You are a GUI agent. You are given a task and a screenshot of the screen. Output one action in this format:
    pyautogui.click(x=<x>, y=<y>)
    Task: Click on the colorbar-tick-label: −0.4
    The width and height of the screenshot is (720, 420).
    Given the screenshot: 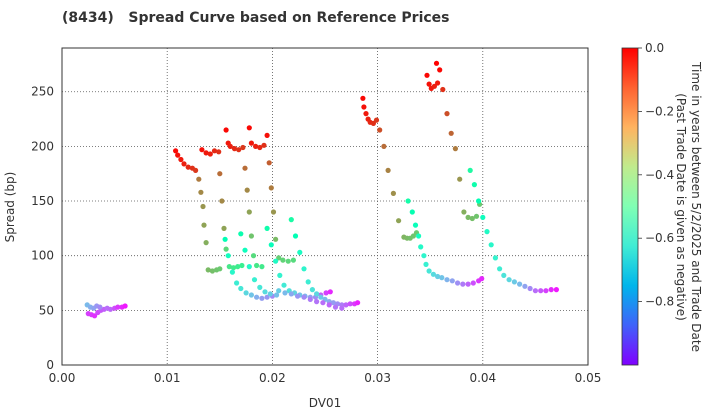 What is the action you would take?
    pyautogui.click(x=659, y=175)
    